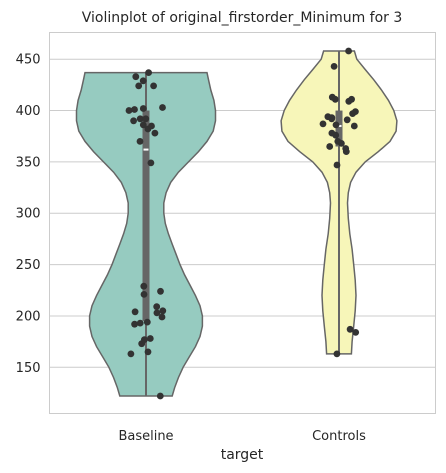 The image size is (446, 473). I want to click on y-tick-labels: 150 200 250 300 350 400 450, so click(28, 214).